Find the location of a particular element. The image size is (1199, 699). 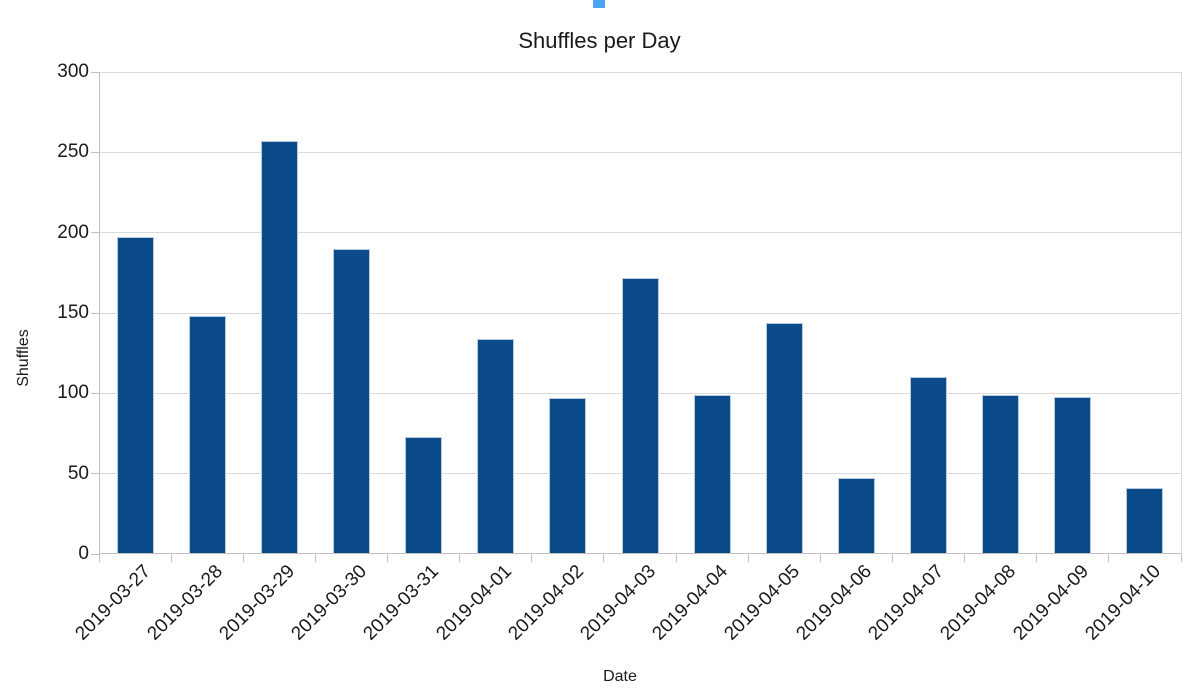

y-tick-label: 100 is located at coordinates (73, 393).